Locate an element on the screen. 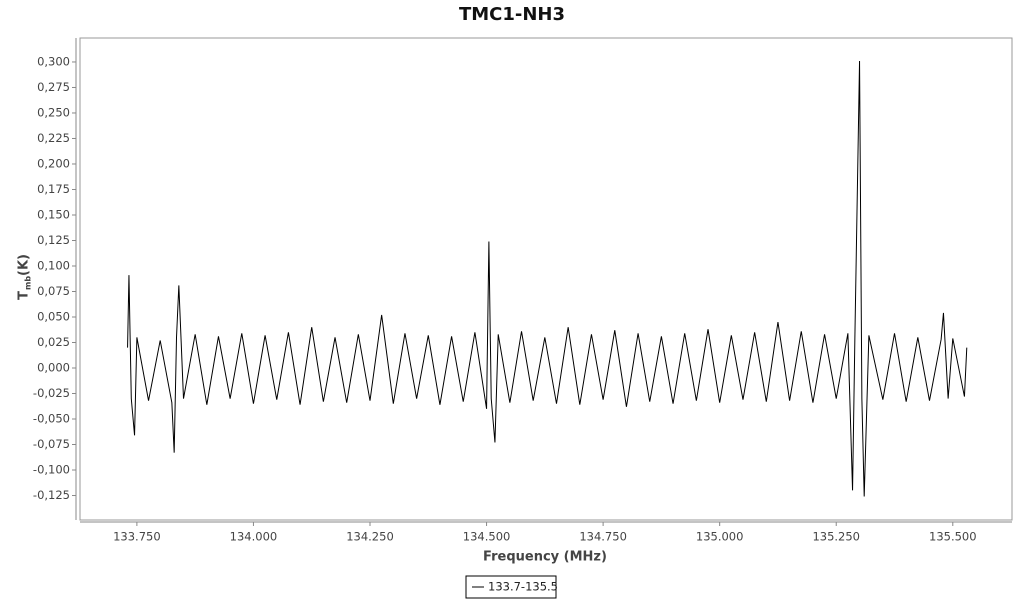 The width and height of the screenshot is (1024, 600). y-tick-label: 0,125 is located at coordinates (53, 240).